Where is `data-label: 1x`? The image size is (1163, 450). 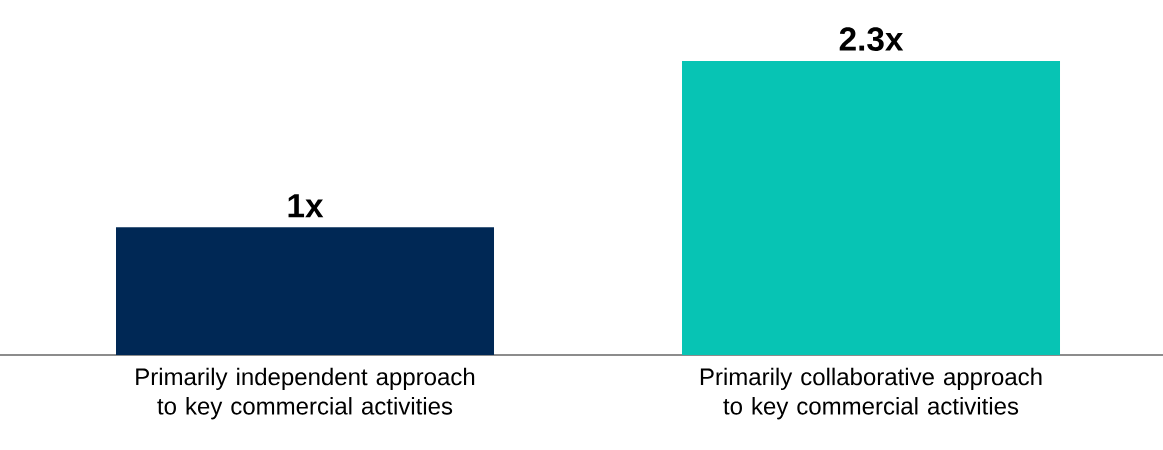 data-label: 1x is located at coordinates (306, 206).